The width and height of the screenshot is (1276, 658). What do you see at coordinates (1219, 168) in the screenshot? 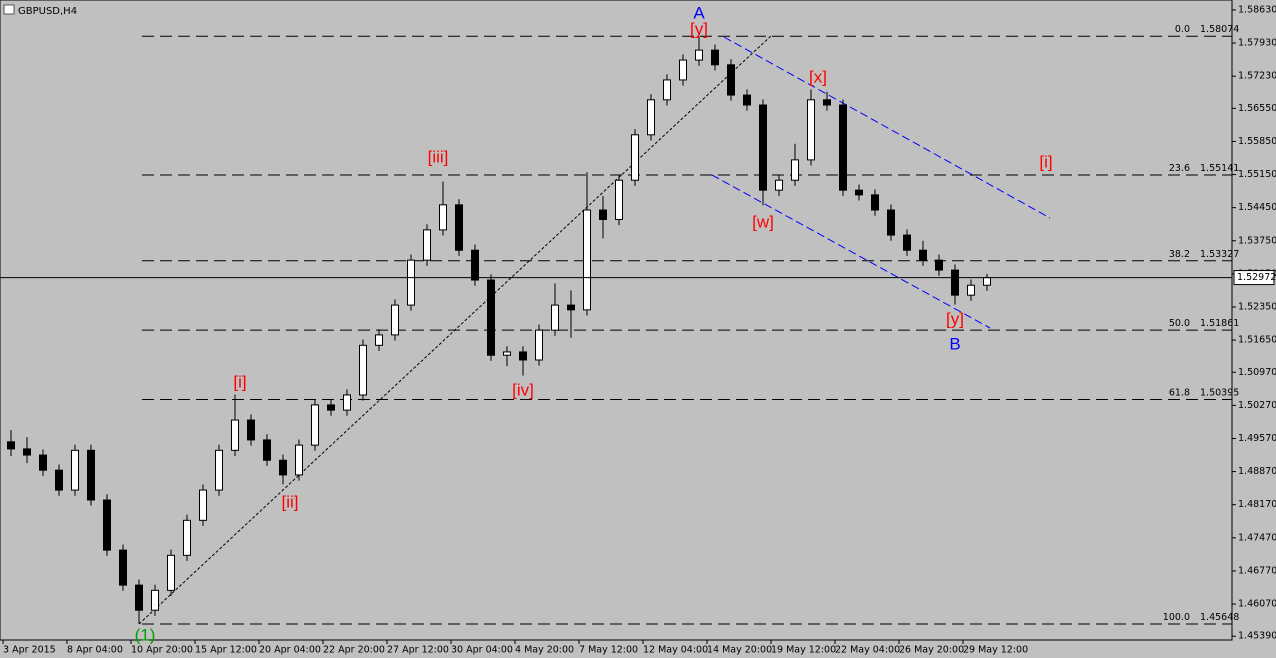
I see `fib-price-label: 1.55141` at bounding box center [1219, 168].